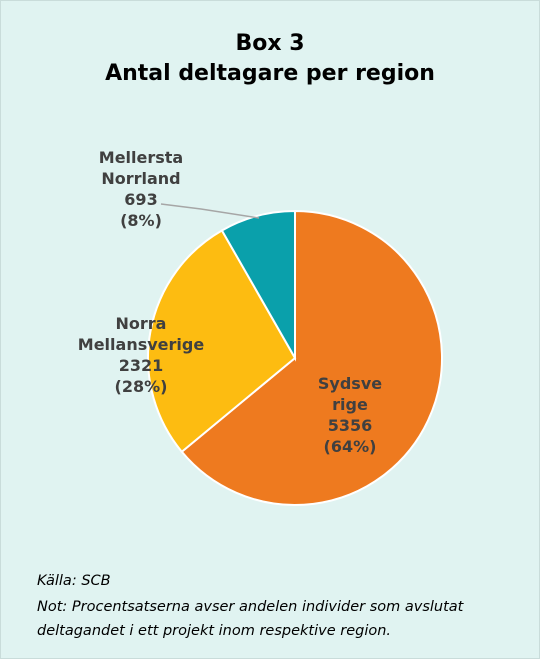 This screenshot has width=540, height=659. I want to click on value-label: 2321, so click(141, 365).